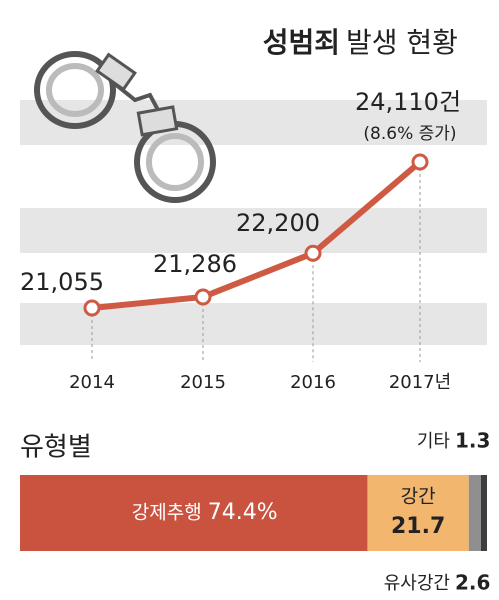  Describe the element at coordinates (409, 134) in the screenshot. I see `annotation: (8.6% 증가)` at that location.